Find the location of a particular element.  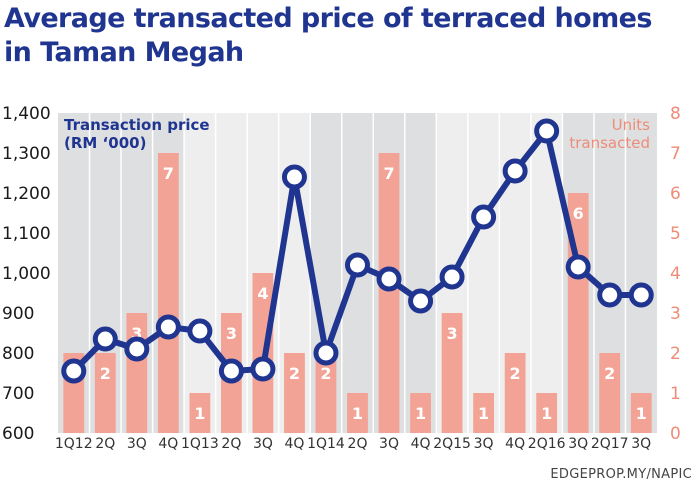

legend-price-label: Transaction price is located at coordinates (137, 125).